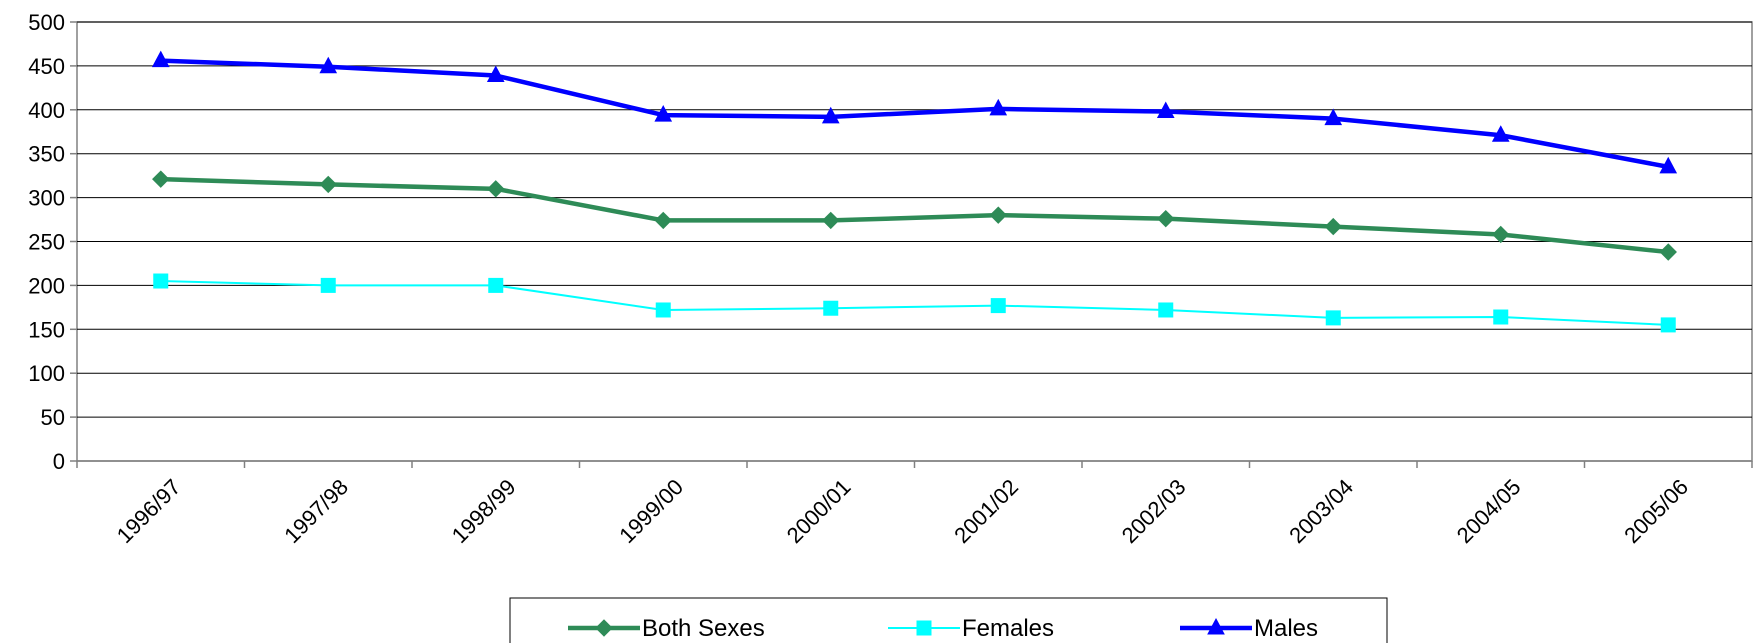 The width and height of the screenshot is (1757, 643). I want to click on legend-label: Both Sexes, so click(703, 628).